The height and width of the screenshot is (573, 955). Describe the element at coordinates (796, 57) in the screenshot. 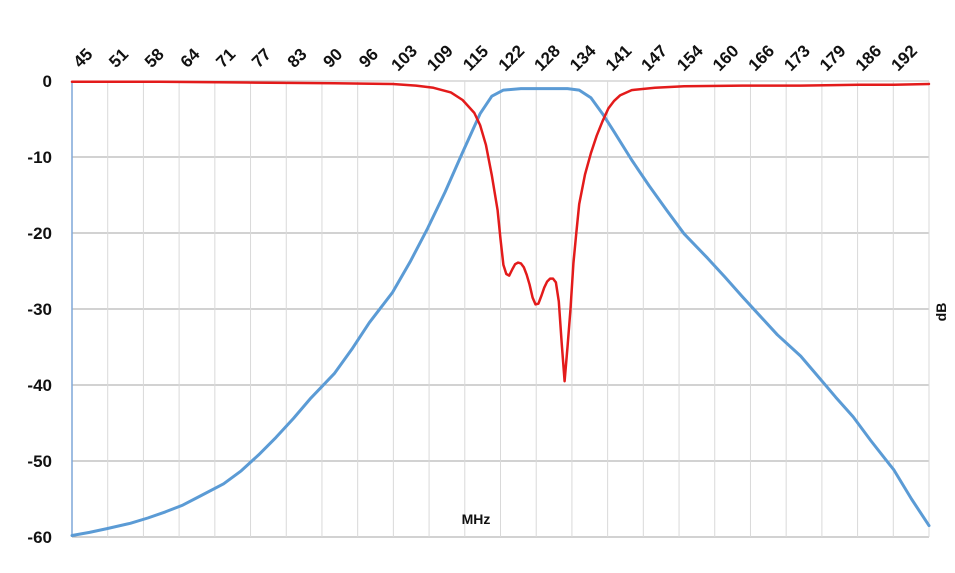

I see `x-tick-label: 173` at that location.